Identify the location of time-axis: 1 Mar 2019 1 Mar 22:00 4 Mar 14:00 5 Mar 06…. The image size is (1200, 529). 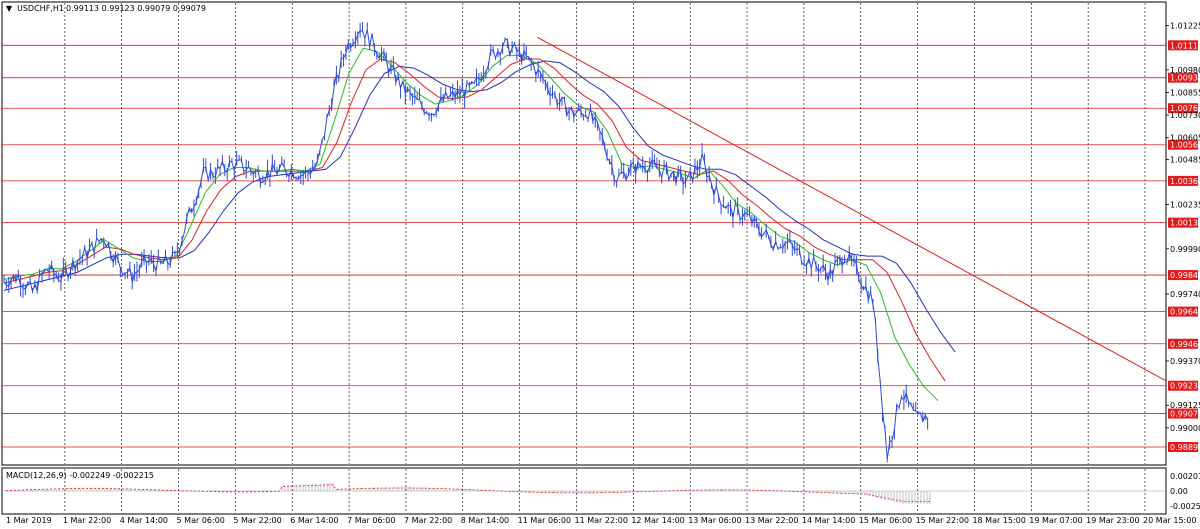
(601, 520).